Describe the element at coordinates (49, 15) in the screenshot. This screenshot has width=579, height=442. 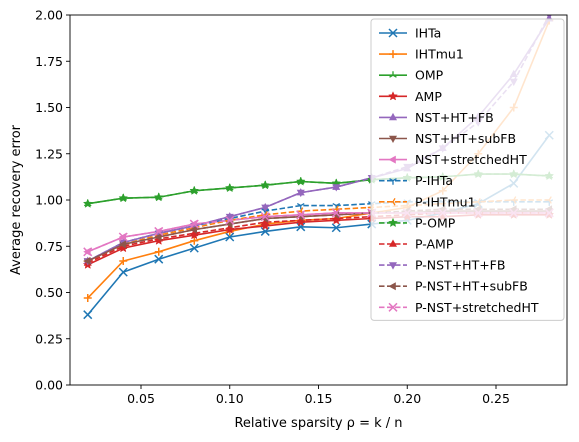
I see `y-tick-label: 2.00` at that location.